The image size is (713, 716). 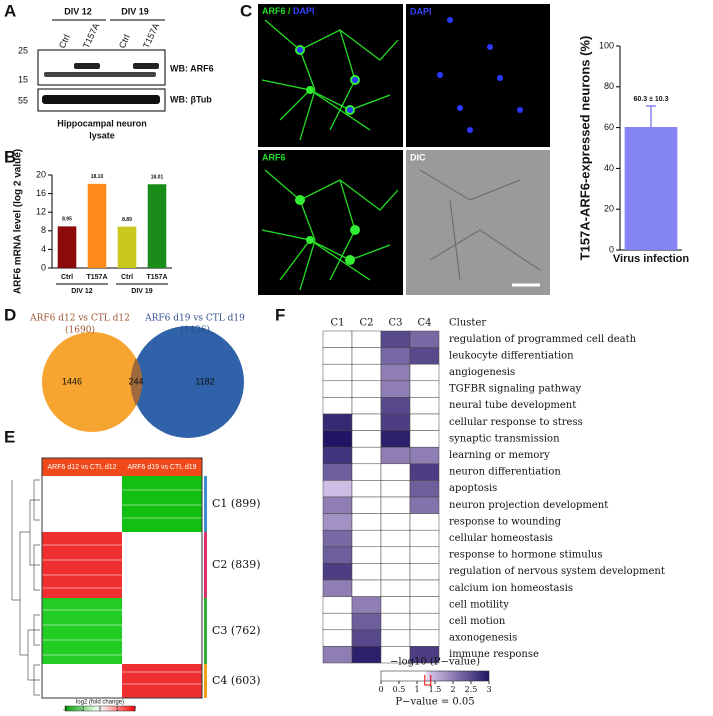 What do you see at coordinates (204, 381) in the screenshot?
I see `venn-count: 1182` at bounding box center [204, 381].